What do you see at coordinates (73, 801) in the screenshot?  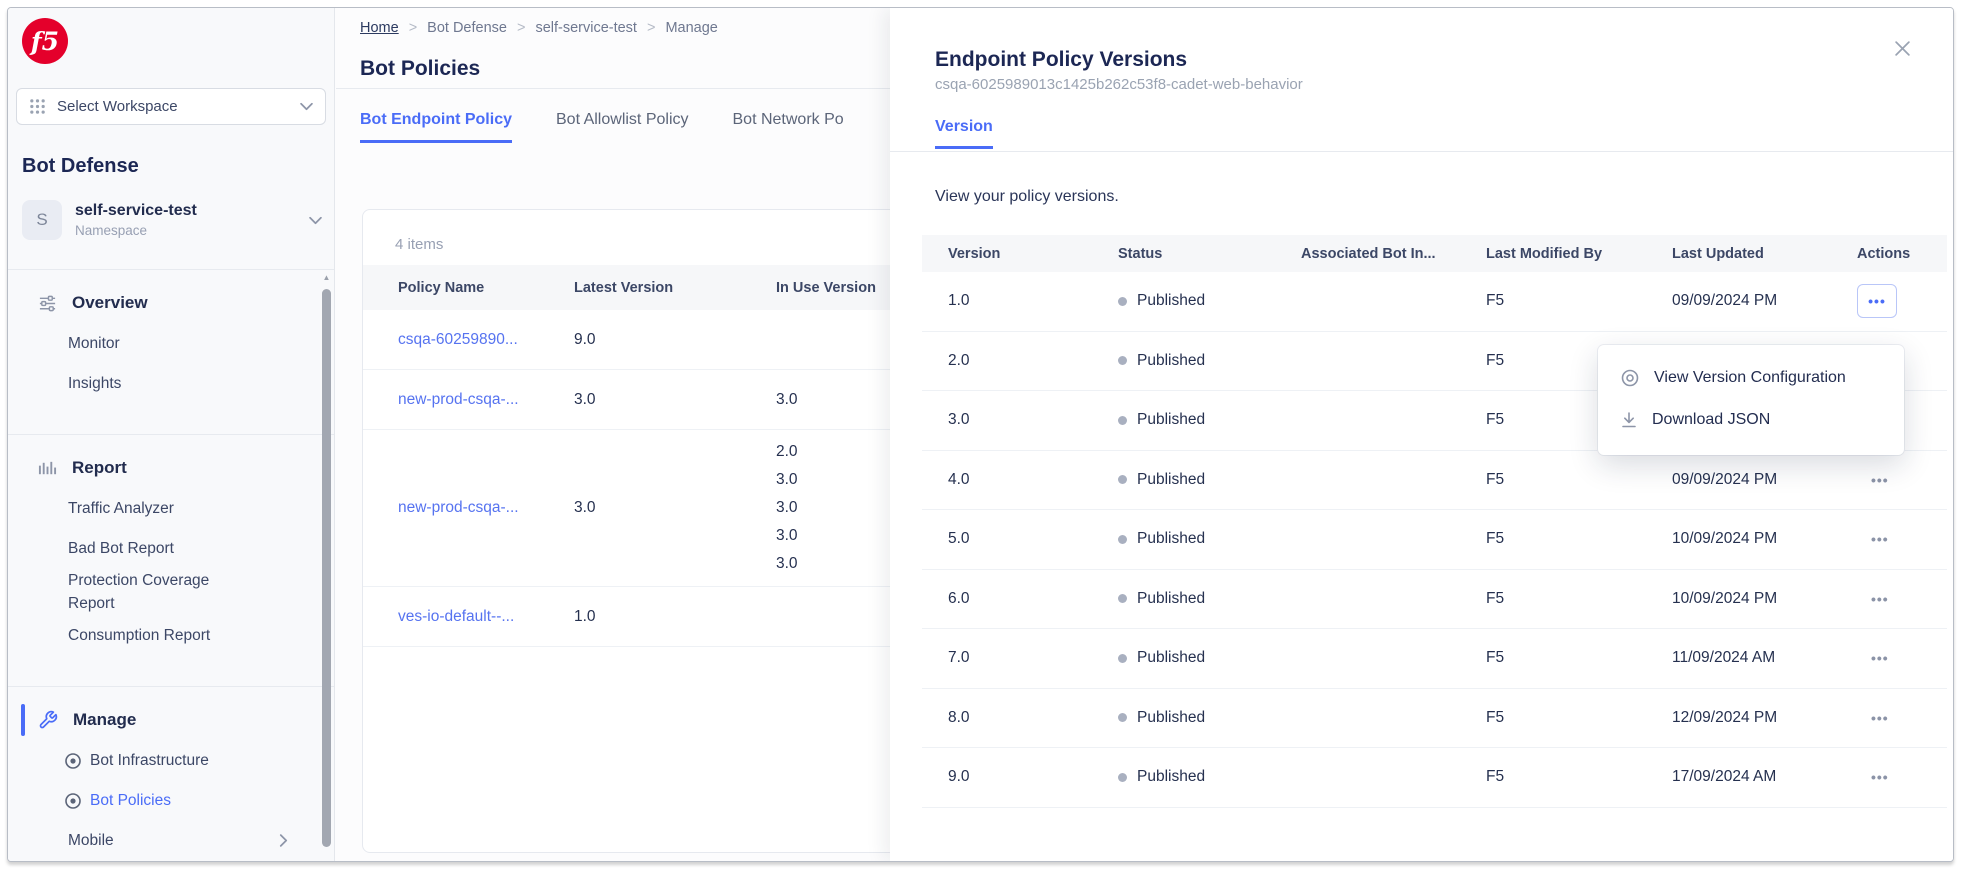 I see `target-icon` at bounding box center [73, 801].